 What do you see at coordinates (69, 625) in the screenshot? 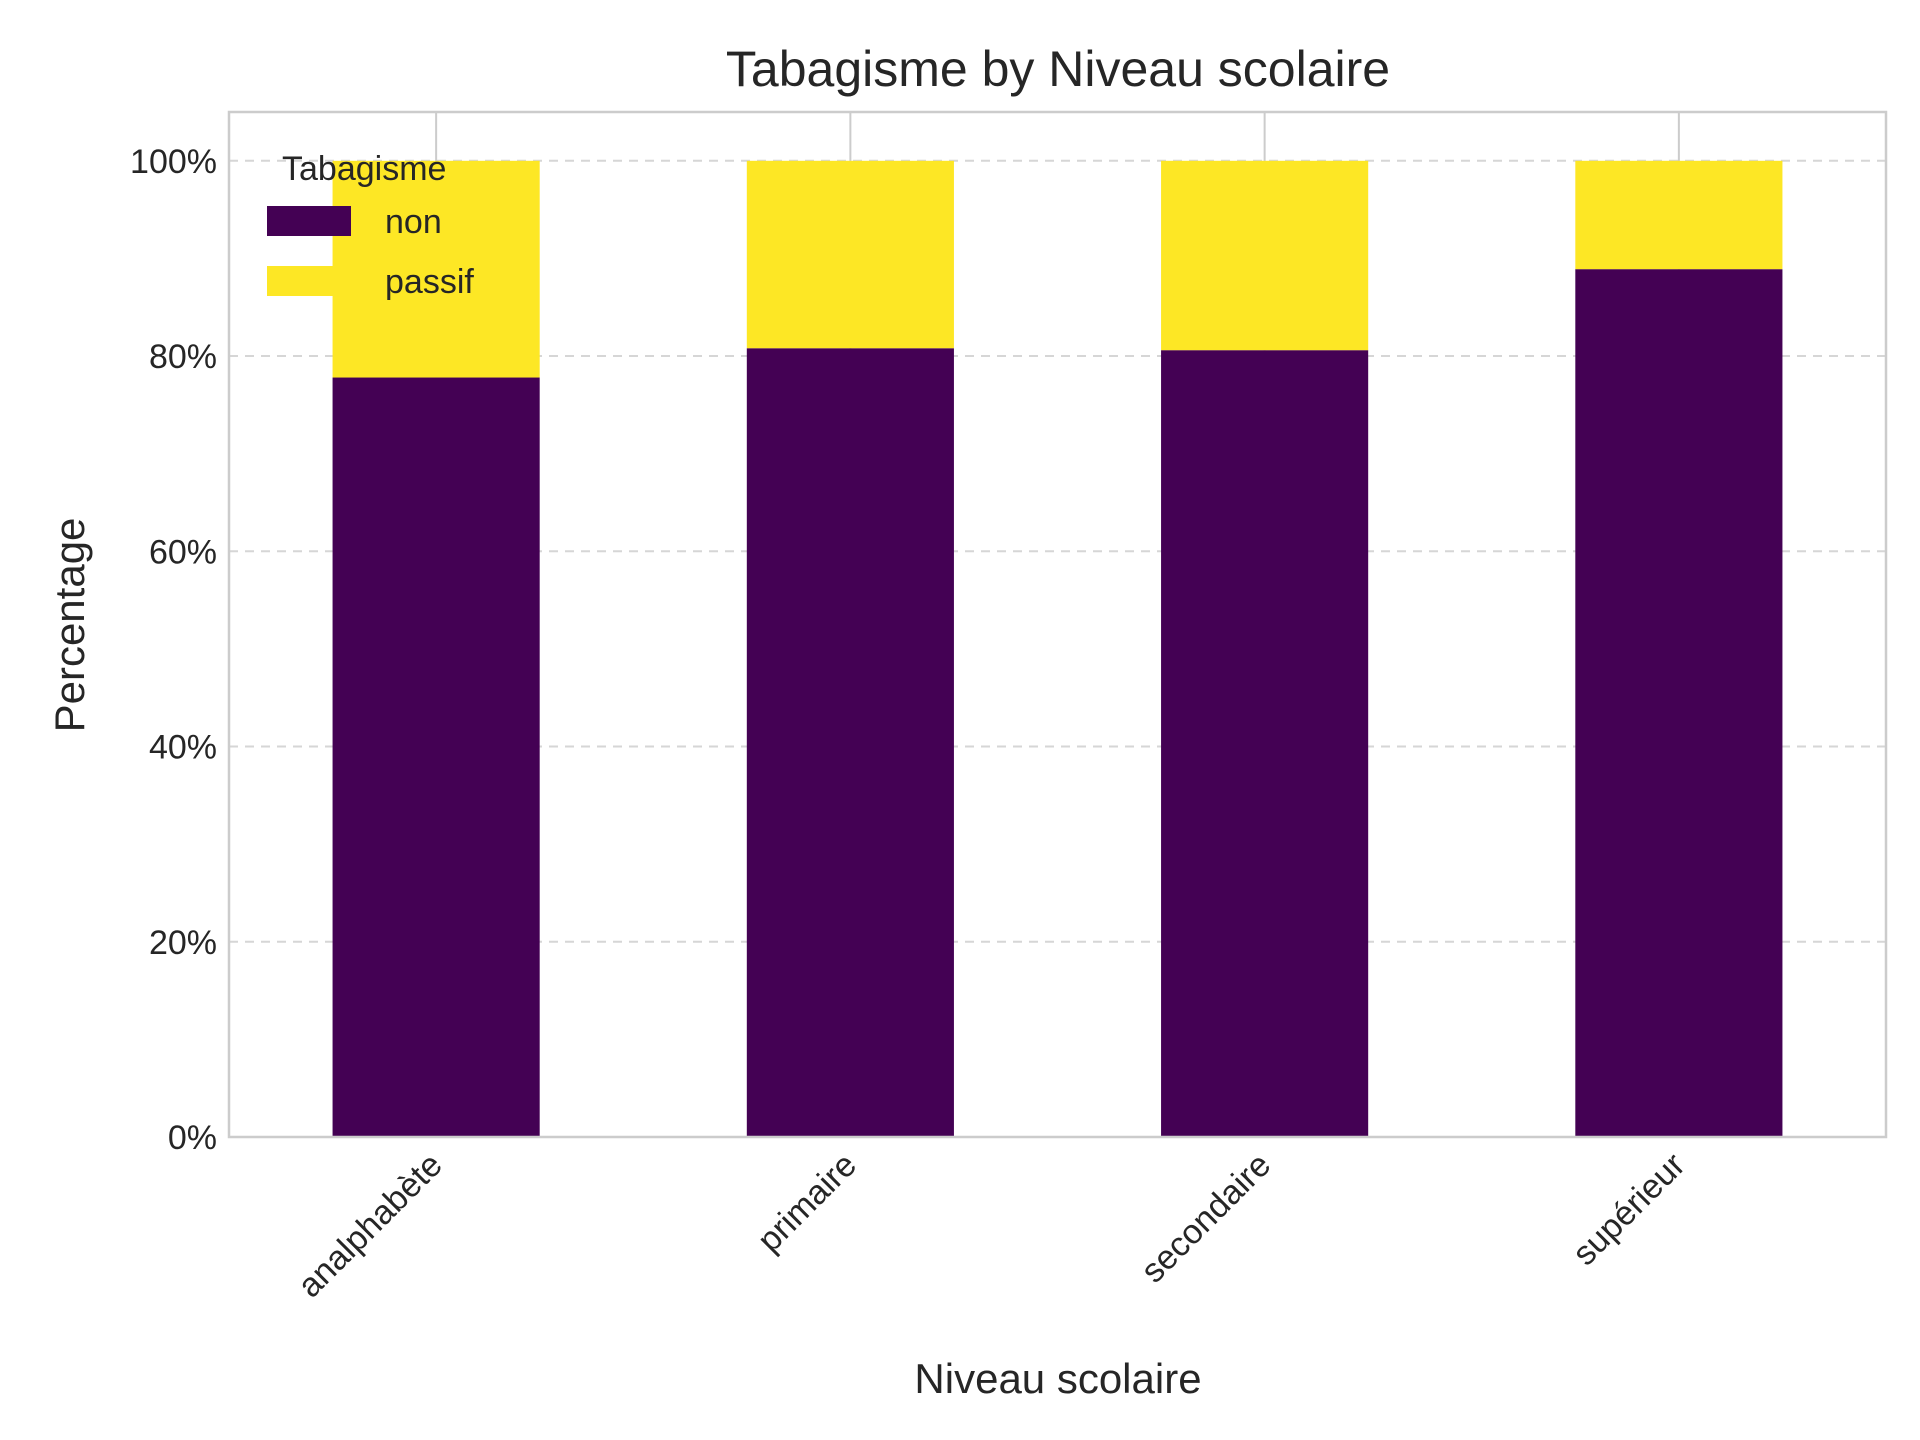
I see `y-axis-title: Percentage` at bounding box center [69, 625].